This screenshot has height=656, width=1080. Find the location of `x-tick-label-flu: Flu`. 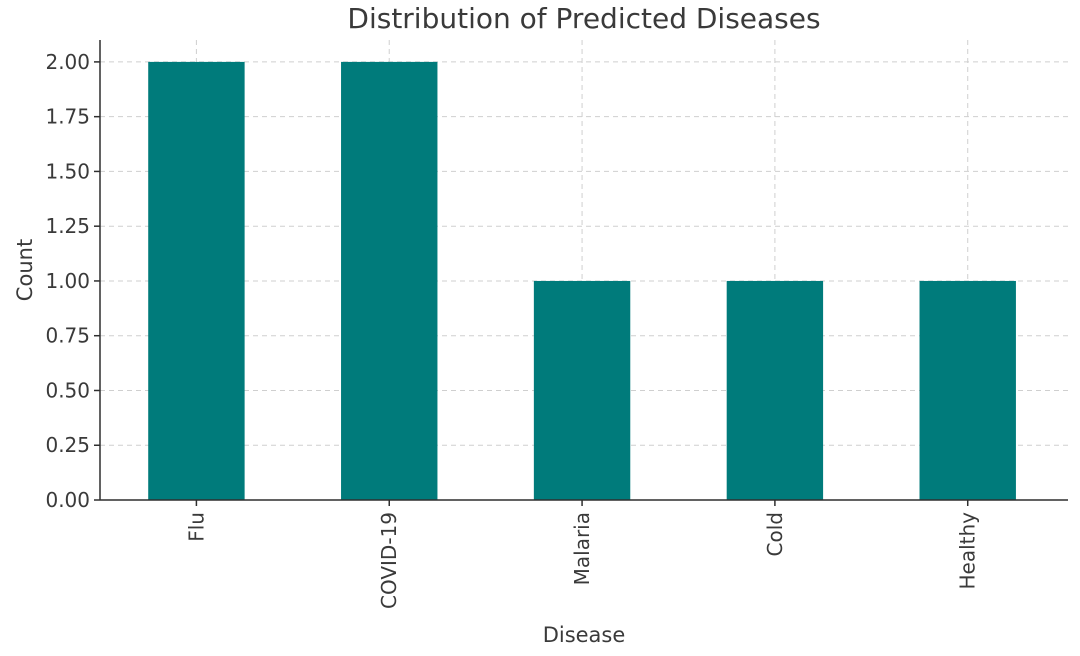

x-tick-label-flu: Flu is located at coordinates (196, 527).